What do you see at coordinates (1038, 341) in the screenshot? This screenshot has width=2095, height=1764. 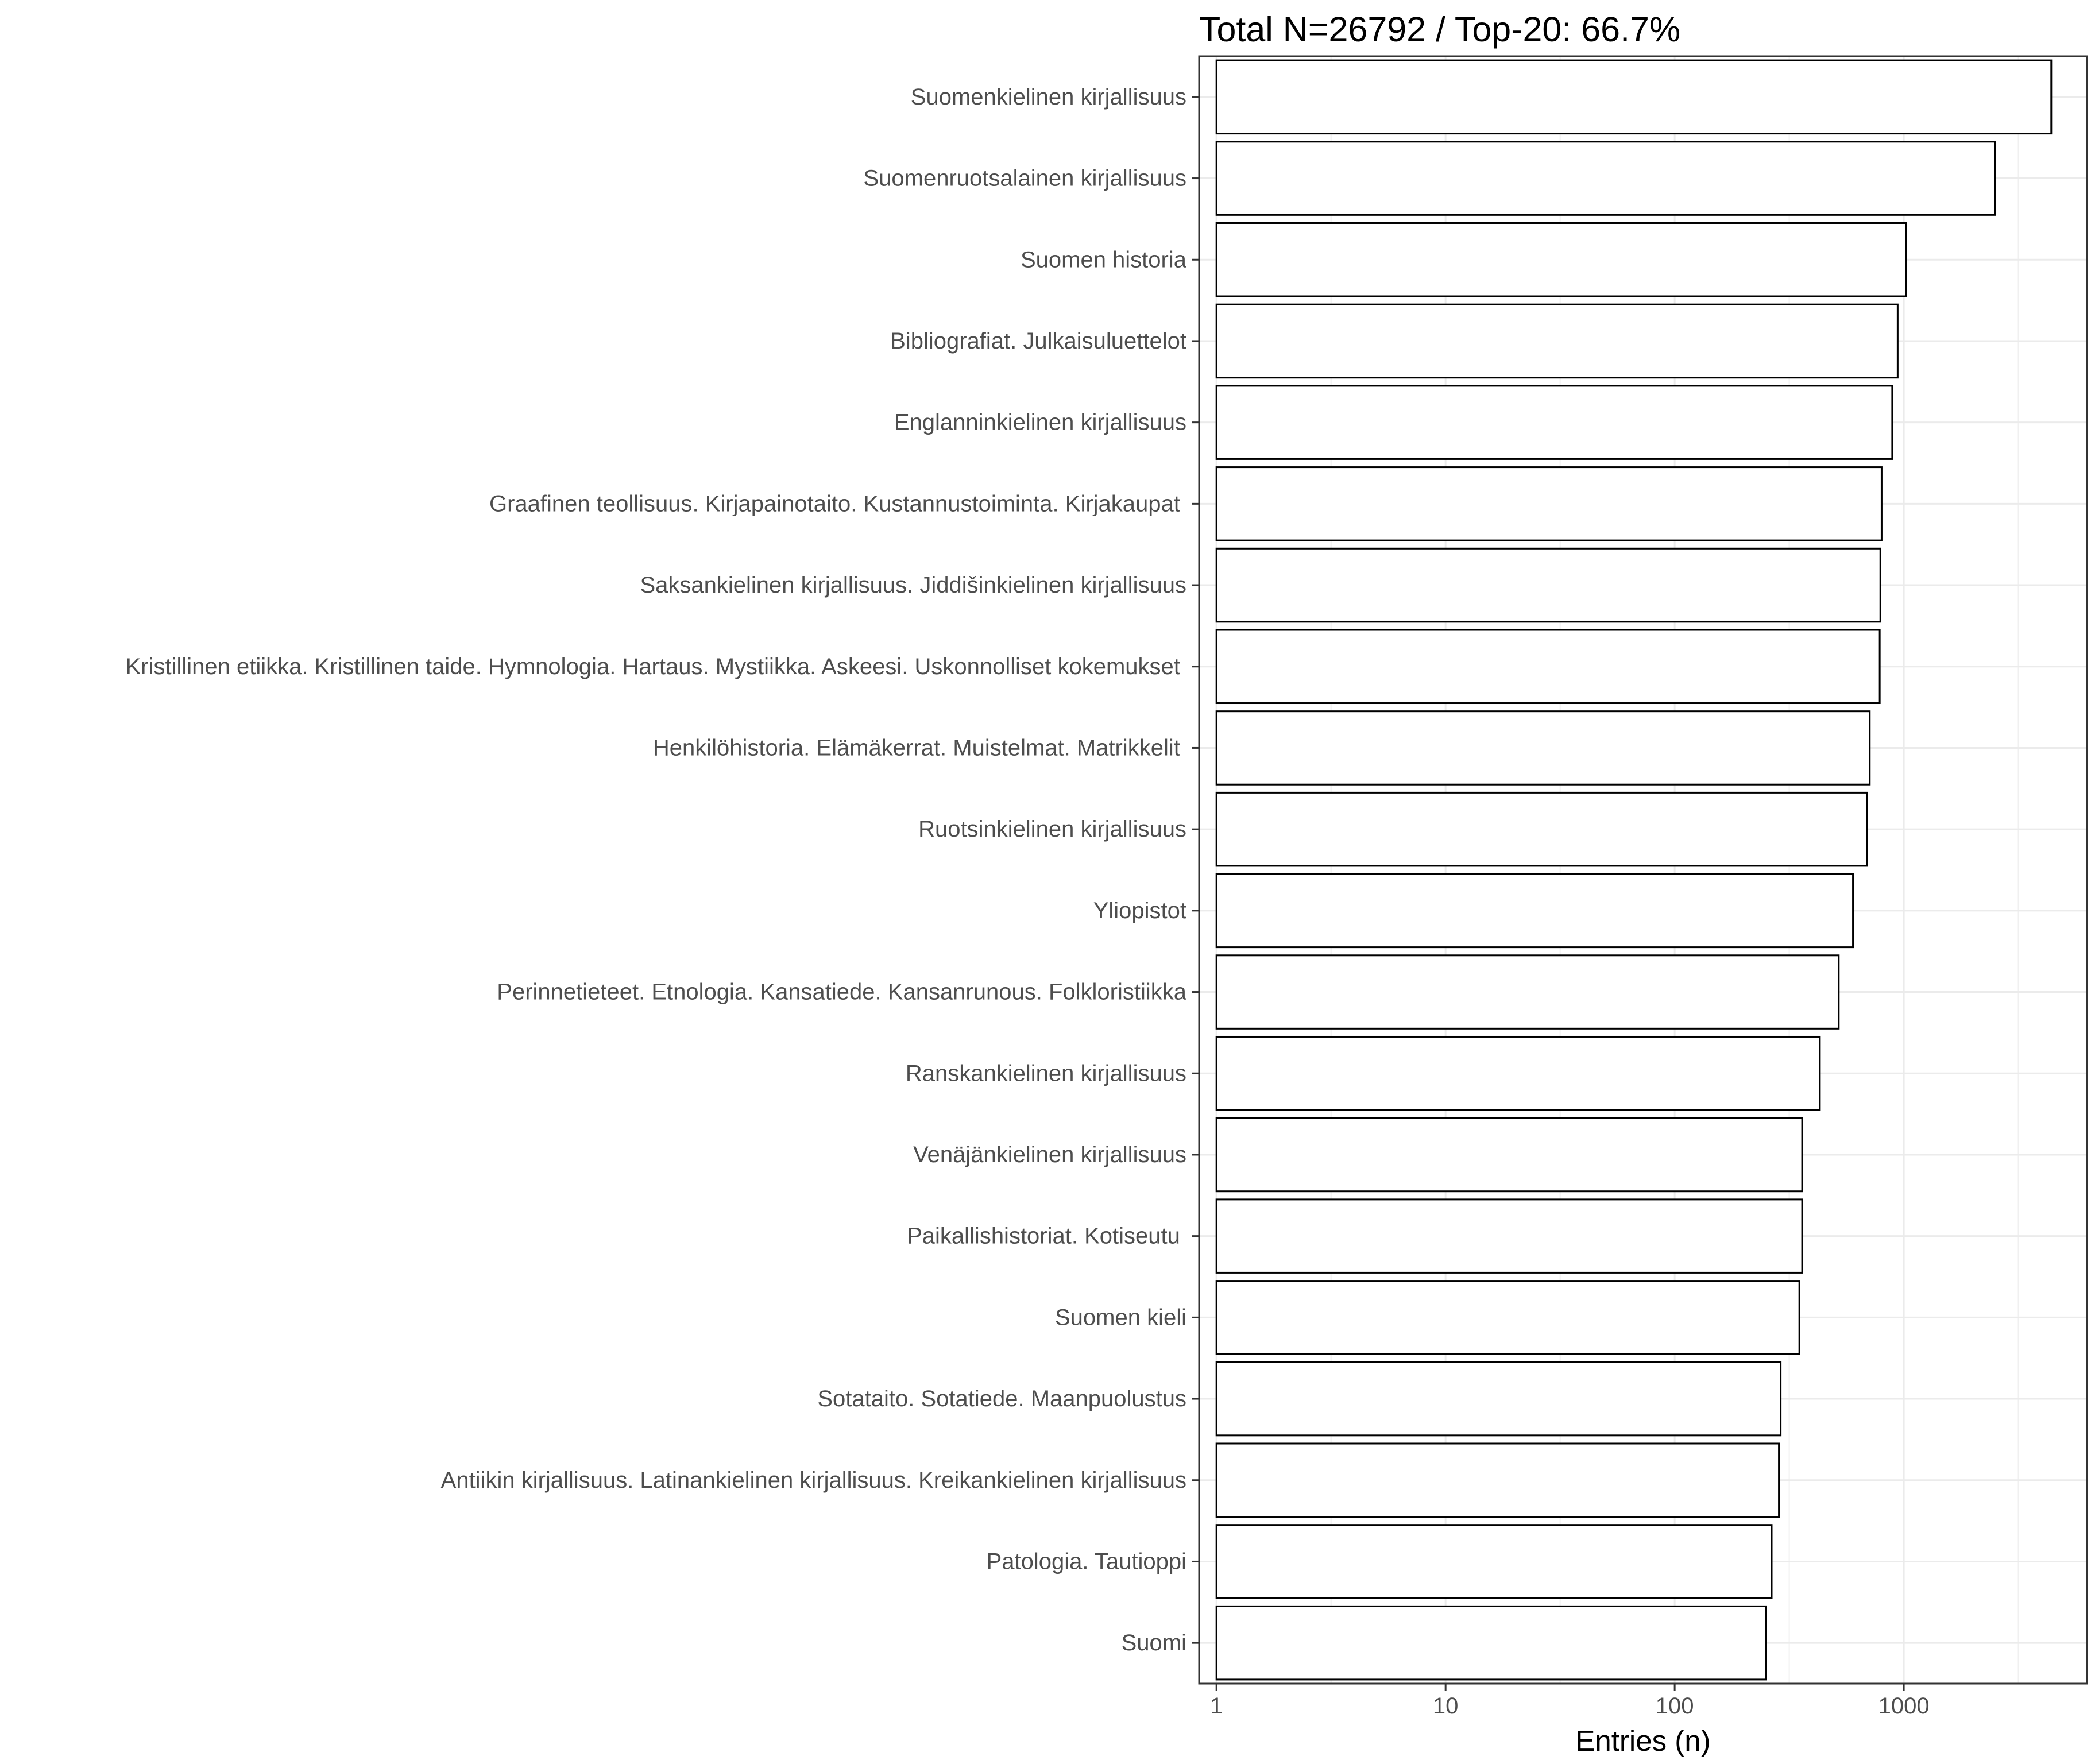 I see `category-label: Bibliografiat. Julkaisuluettelot` at bounding box center [1038, 341].